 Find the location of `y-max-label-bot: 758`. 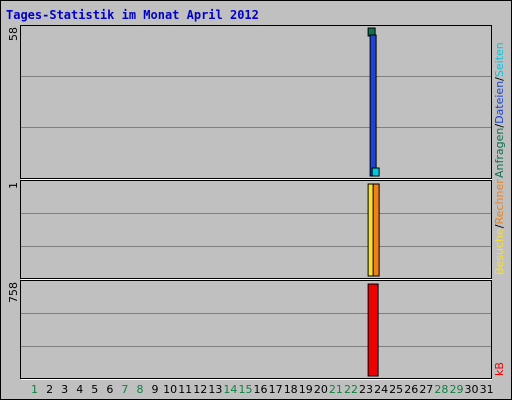

y-max-label-bot: 758 is located at coordinates (13, 292).